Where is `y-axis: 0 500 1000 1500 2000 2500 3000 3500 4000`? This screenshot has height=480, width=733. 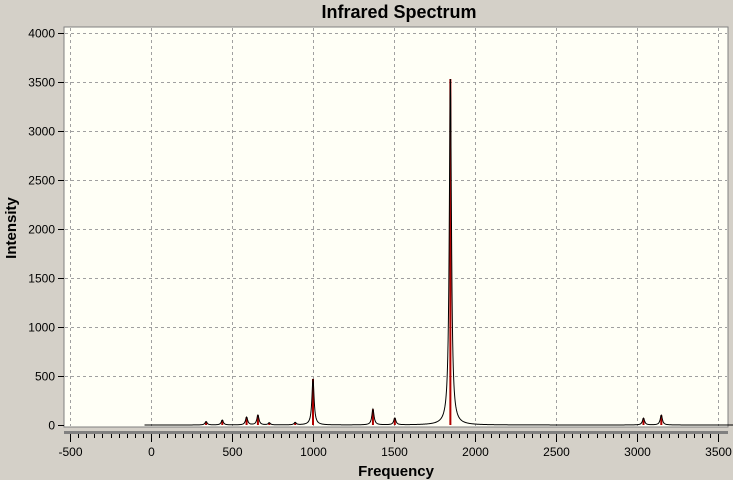 y-axis: 0 500 1000 1500 2000 2500 3000 3500 4000 is located at coordinates (46, 230).